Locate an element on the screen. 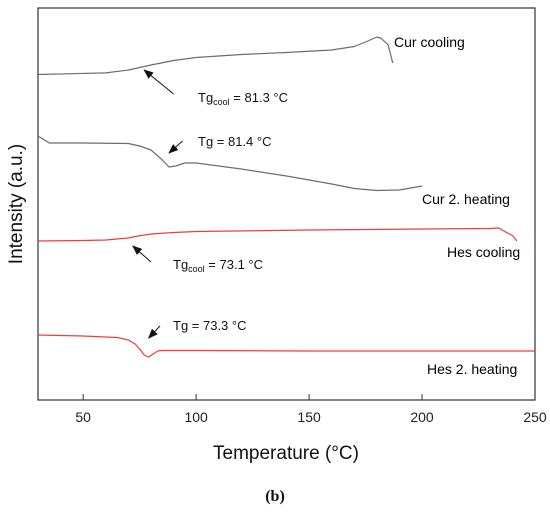 This screenshot has width=550, height=516. annotation-arrows is located at coordinates (157, 204).